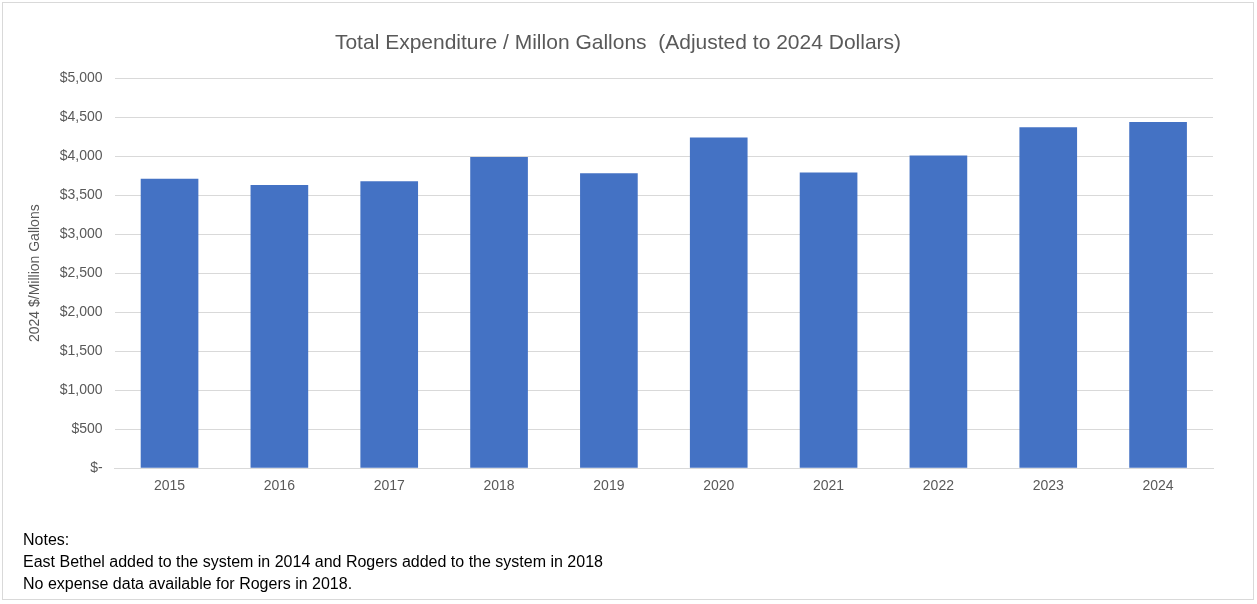 This screenshot has width=1257, height=604. I want to click on x-tick-label: 2024, so click(1158, 485).